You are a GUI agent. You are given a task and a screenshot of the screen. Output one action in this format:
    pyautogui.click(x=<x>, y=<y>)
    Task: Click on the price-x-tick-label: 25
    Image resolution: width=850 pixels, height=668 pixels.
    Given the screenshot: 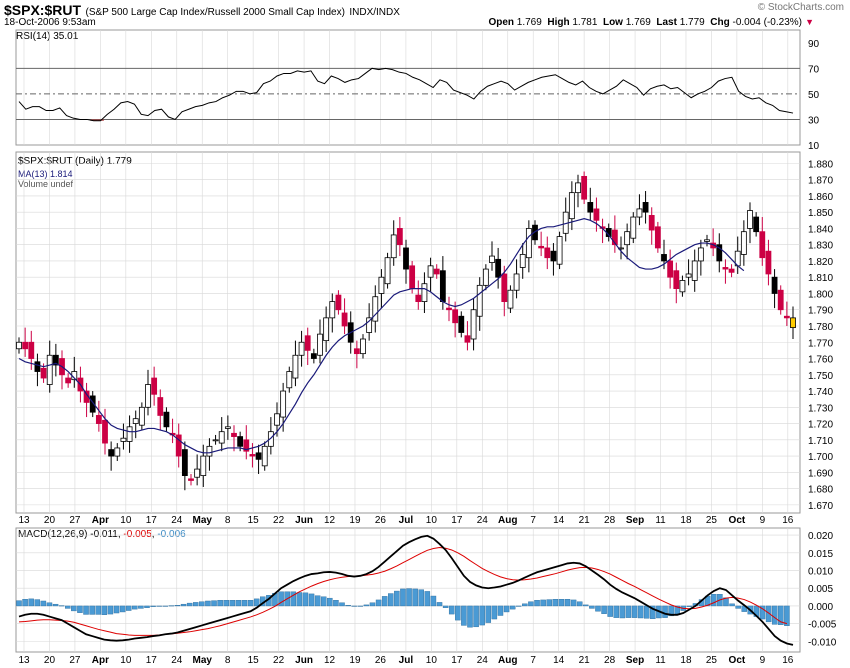 What is the action you would take?
    pyautogui.click(x=712, y=520)
    